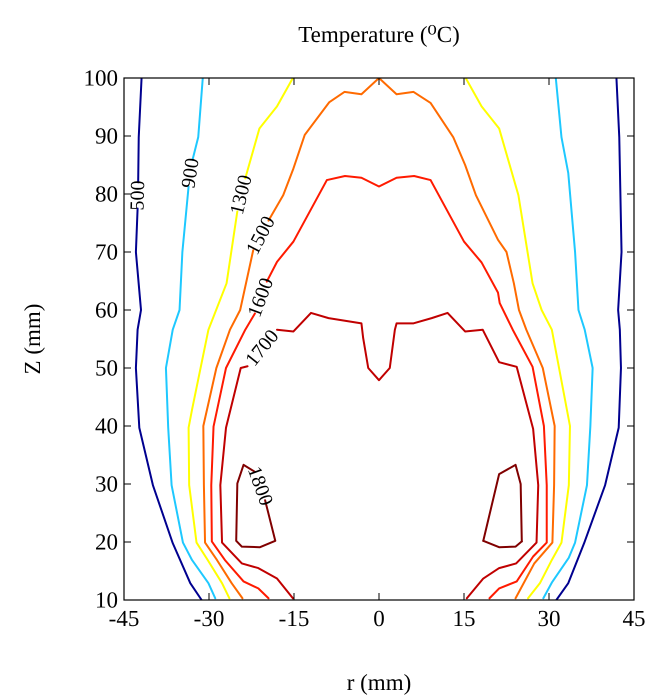  I want to click on x-tick-label: 30, so click(549, 618).